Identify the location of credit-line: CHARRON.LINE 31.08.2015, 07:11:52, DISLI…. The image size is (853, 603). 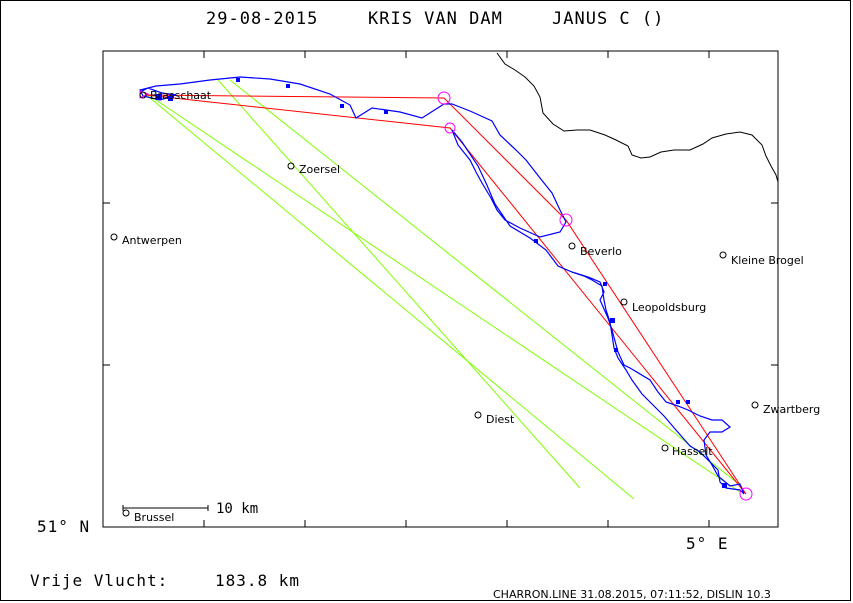
(632, 594).